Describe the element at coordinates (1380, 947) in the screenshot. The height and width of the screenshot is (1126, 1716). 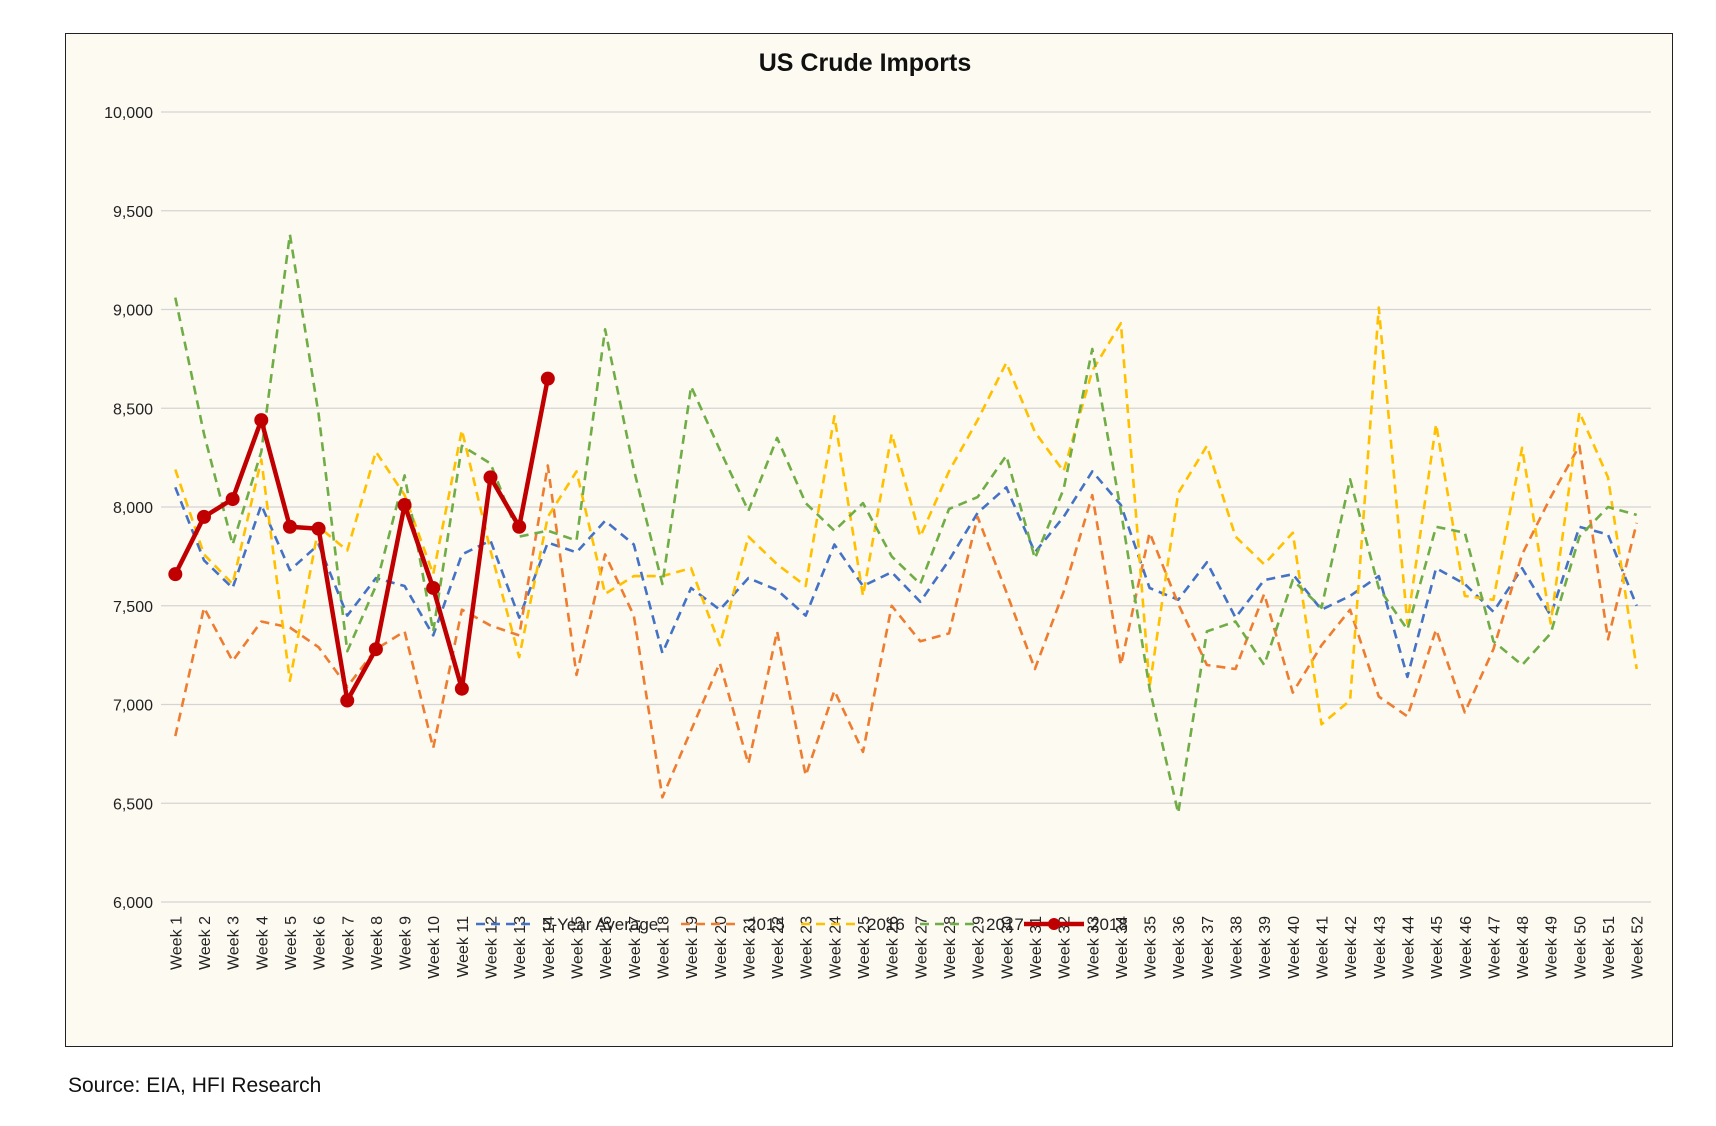
I see `x-tick-label: Week 43` at that location.